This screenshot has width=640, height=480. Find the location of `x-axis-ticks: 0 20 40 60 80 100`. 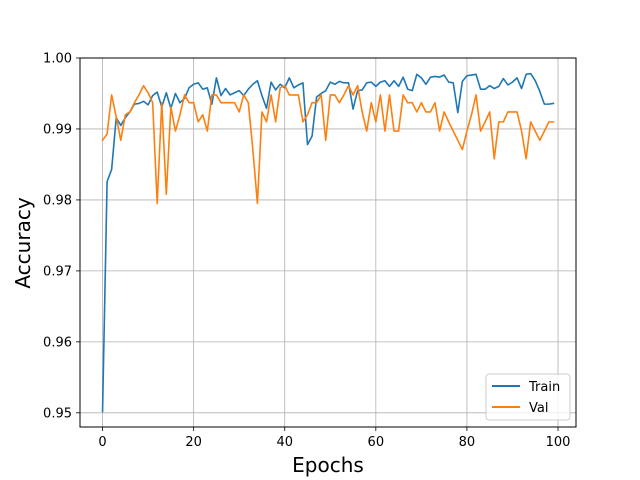

x-axis-ticks: 0 20 40 60 80 100 is located at coordinates (334, 438).